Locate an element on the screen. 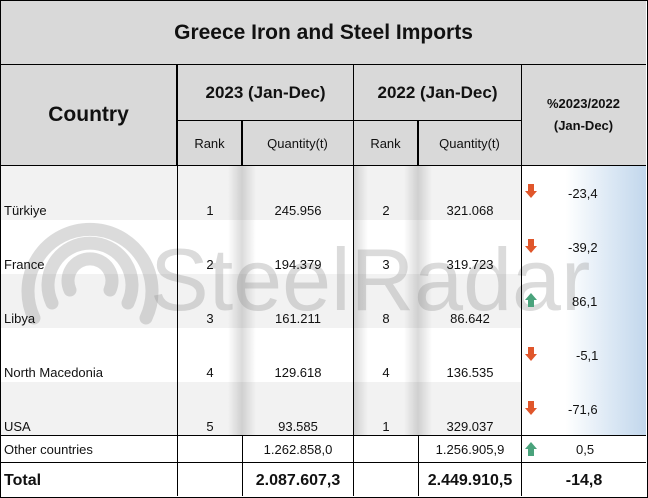 The width and height of the screenshot is (648, 498). row-percent-change: -23,4 is located at coordinates (583, 193).